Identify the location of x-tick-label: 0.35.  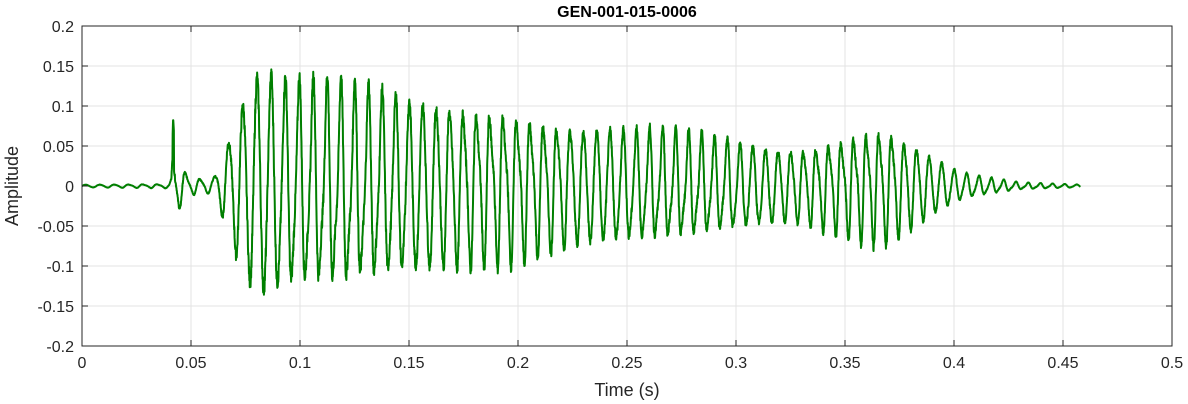
(844, 363).